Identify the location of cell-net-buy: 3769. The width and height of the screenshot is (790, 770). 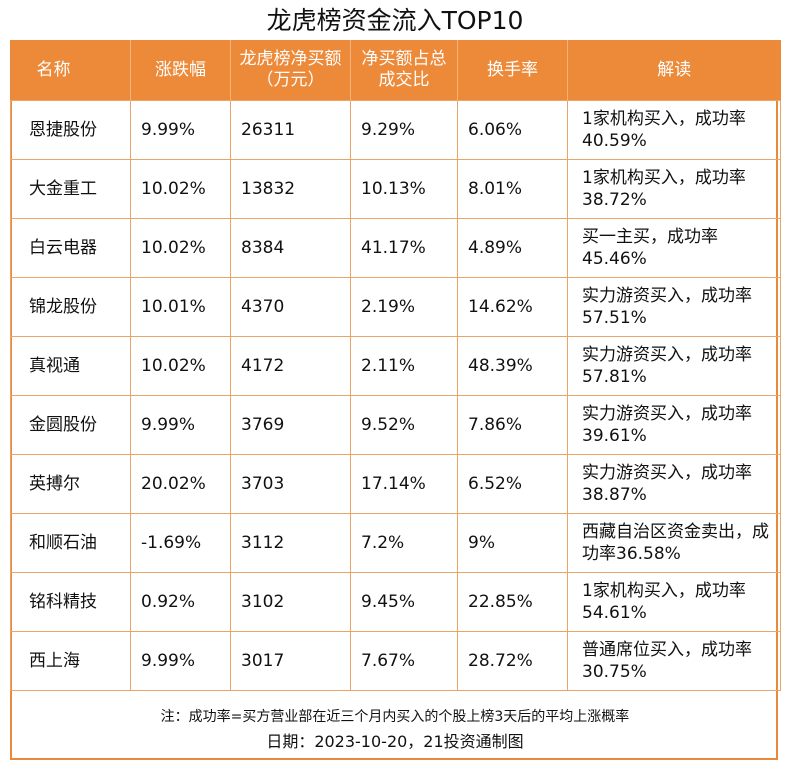
(290, 425).